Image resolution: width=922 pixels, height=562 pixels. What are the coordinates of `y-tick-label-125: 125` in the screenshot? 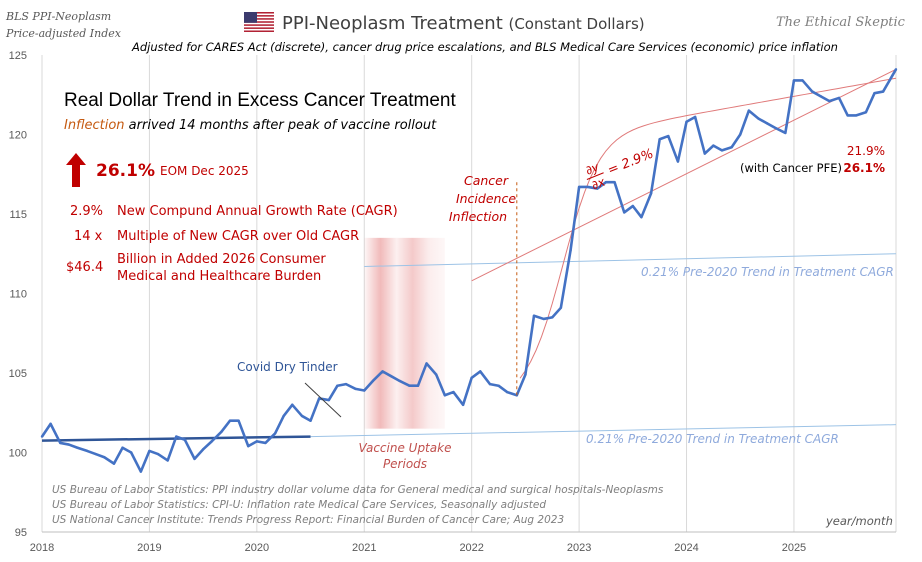 It's located at (18, 56).